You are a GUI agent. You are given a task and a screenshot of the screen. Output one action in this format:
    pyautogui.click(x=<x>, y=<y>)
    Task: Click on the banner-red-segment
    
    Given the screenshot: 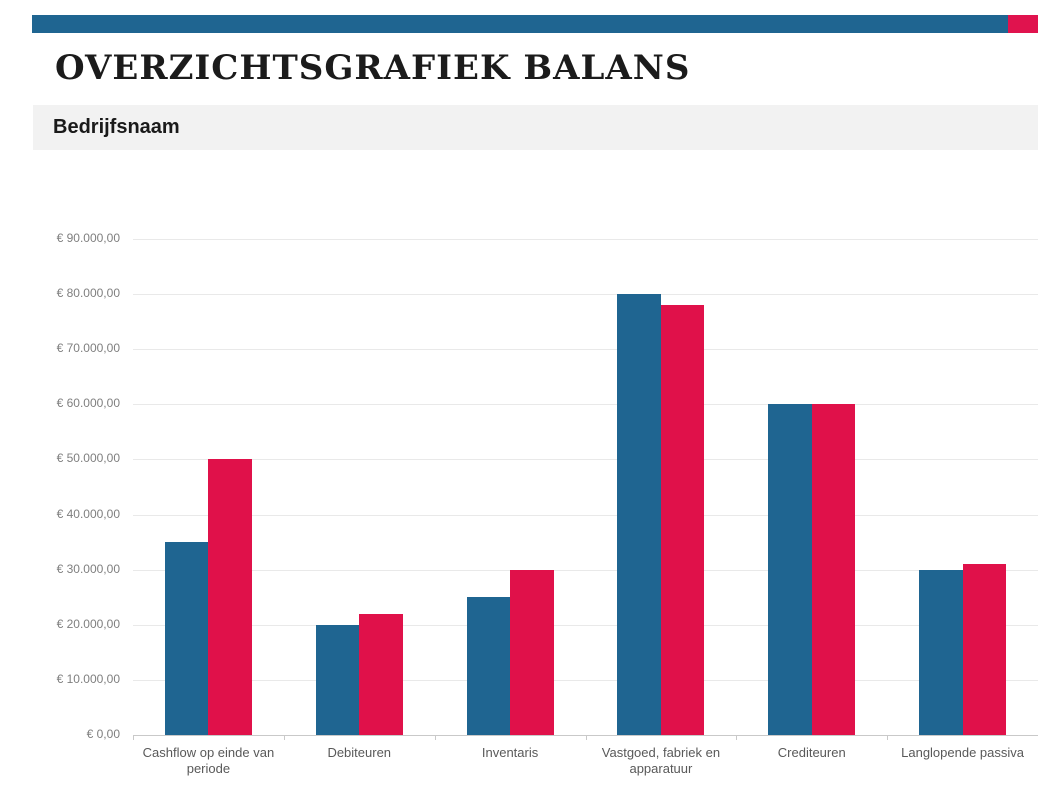 What is the action you would take?
    pyautogui.click(x=1023, y=24)
    